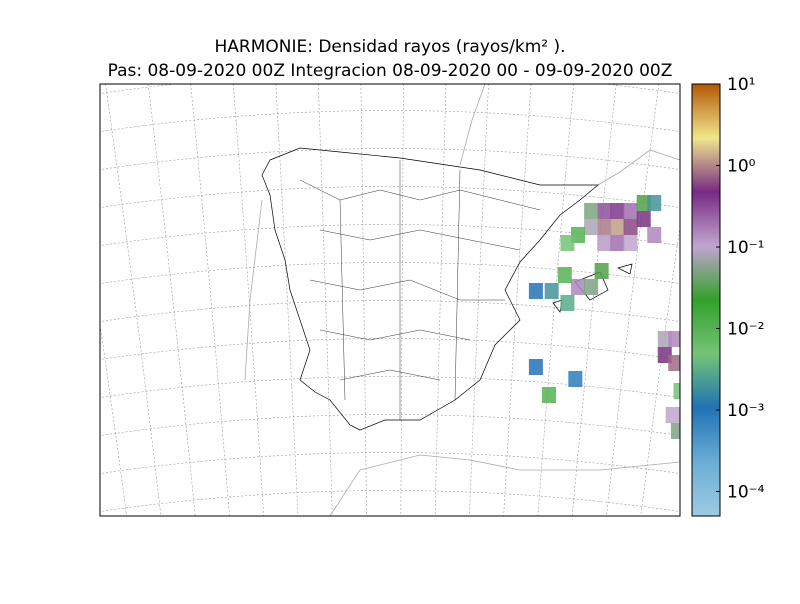 Image resolution: width=800 pixels, height=604 pixels. I want to click on colorbar-tick-label: 10⁻⁴, so click(746, 492).